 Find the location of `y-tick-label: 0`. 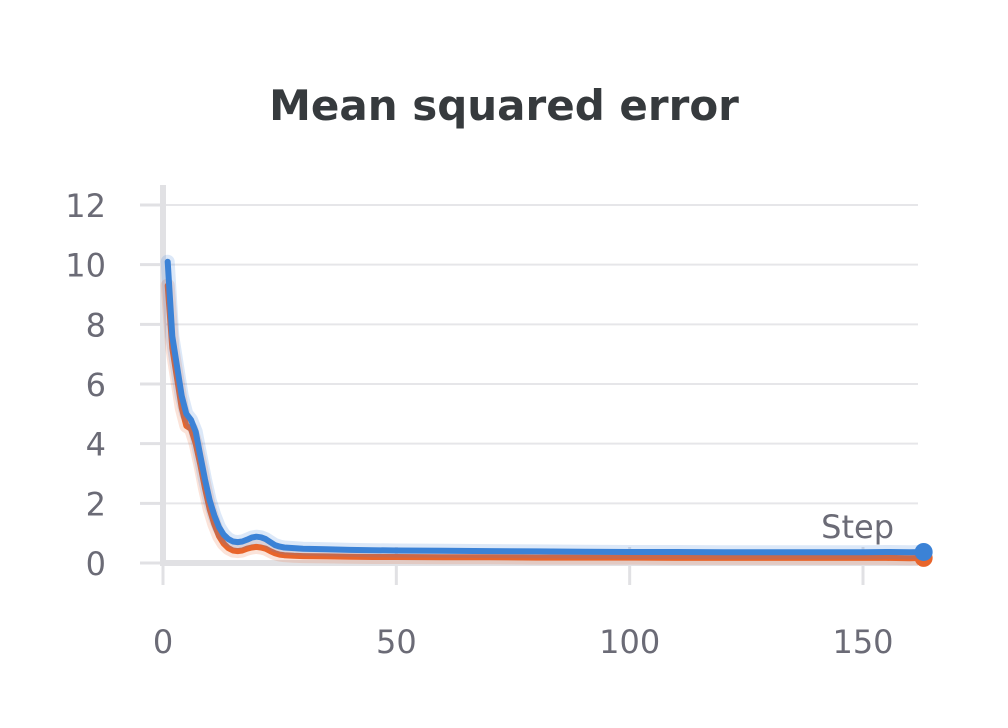

y-tick-label: 0 is located at coordinates (96, 564).